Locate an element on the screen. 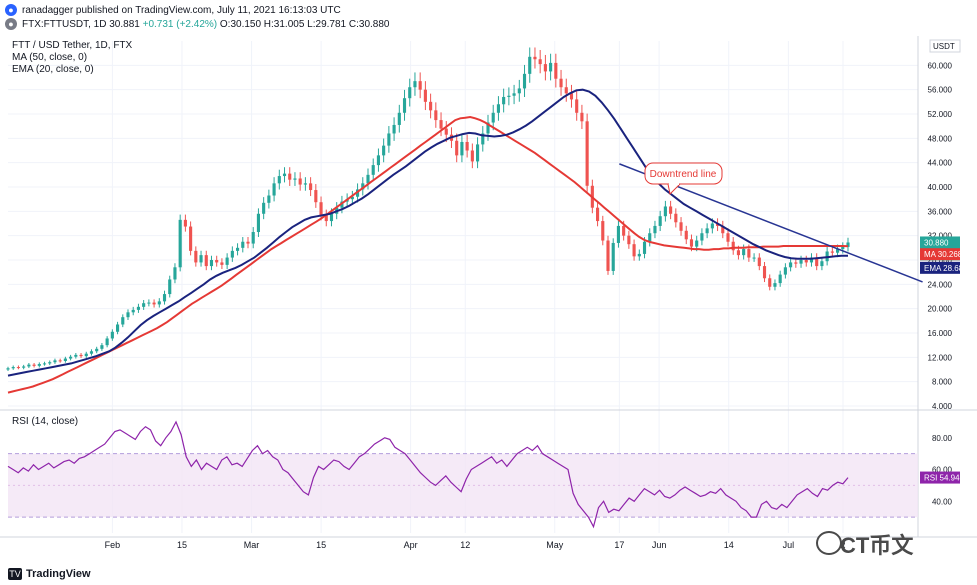  rsi-badge-bg is located at coordinates (940, 477).